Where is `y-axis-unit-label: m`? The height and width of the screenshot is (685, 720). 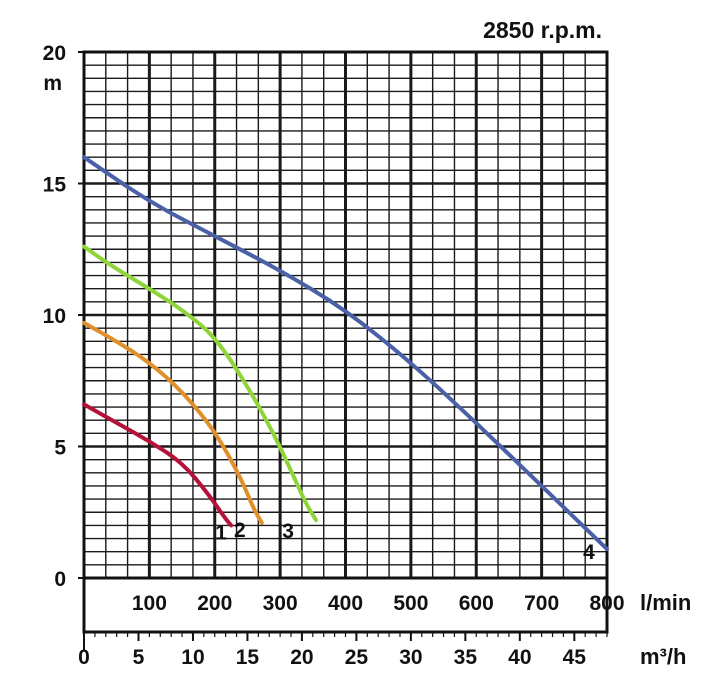 y-axis-unit-label: m is located at coordinates (52, 83).